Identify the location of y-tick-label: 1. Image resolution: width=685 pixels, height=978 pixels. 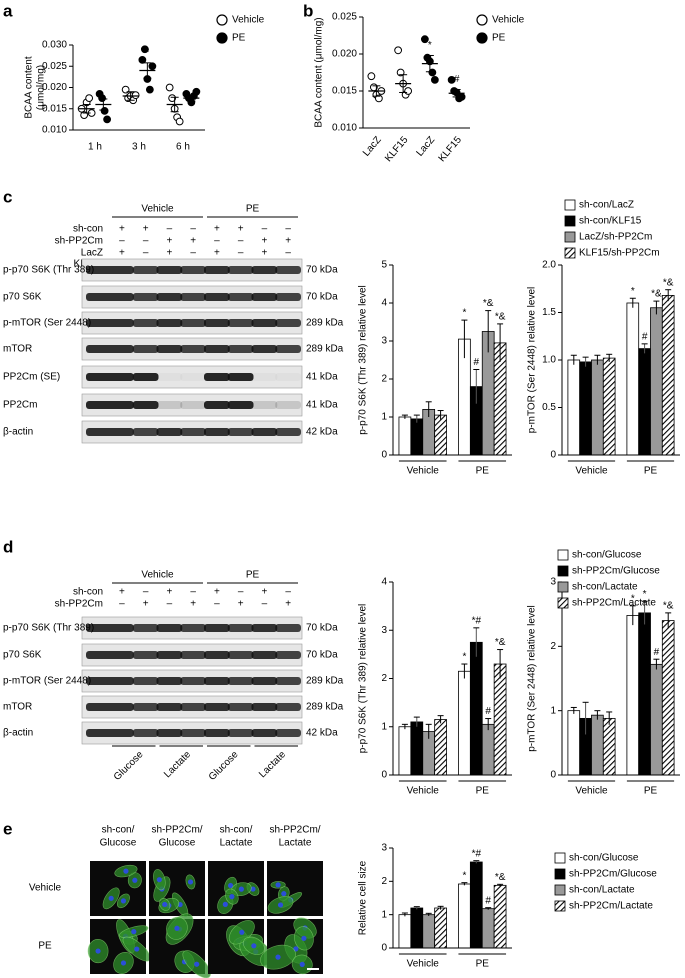
(384, 914).